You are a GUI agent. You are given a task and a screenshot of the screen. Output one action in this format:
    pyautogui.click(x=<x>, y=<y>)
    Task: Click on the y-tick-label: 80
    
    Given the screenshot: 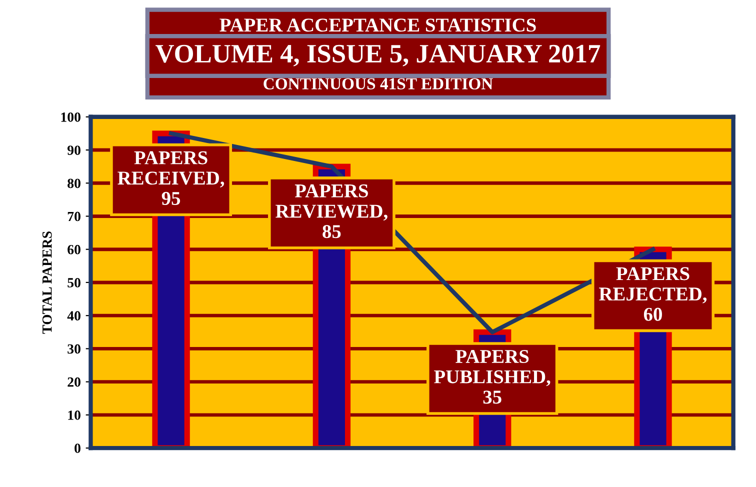 What is the action you would take?
    pyautogui.click(x=74, y=183)
    